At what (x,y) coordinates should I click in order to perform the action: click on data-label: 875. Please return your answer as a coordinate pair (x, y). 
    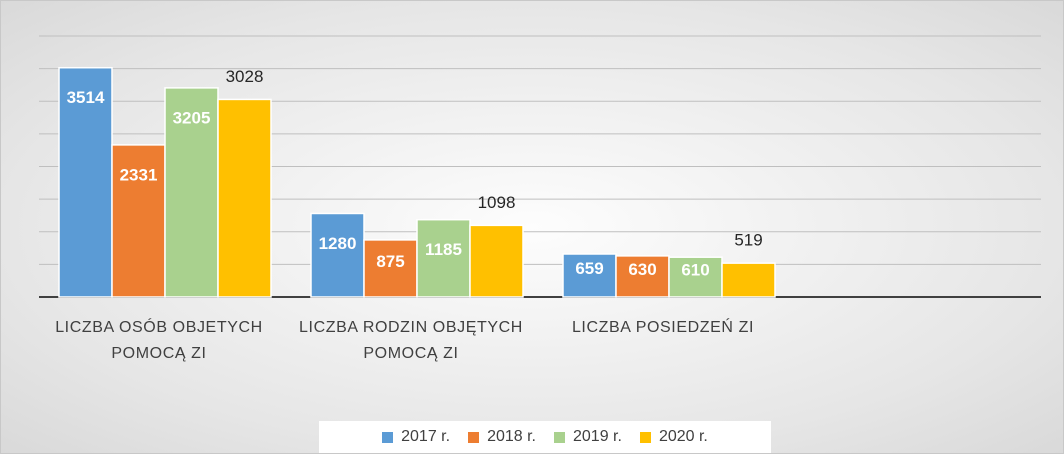
    Looking at the image, I should click on (390, 261).